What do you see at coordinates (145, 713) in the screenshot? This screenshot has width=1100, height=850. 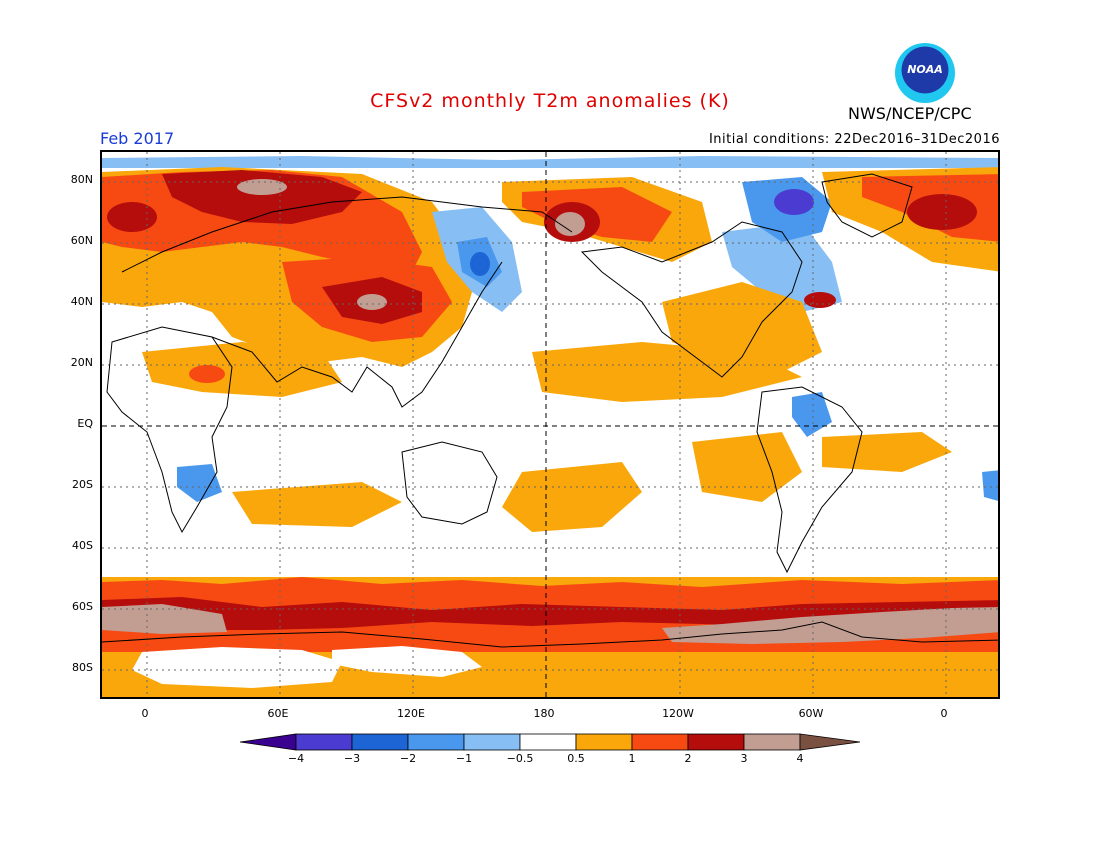 I see `lon-label-0-west: 0` at bounding box center [145, 713].